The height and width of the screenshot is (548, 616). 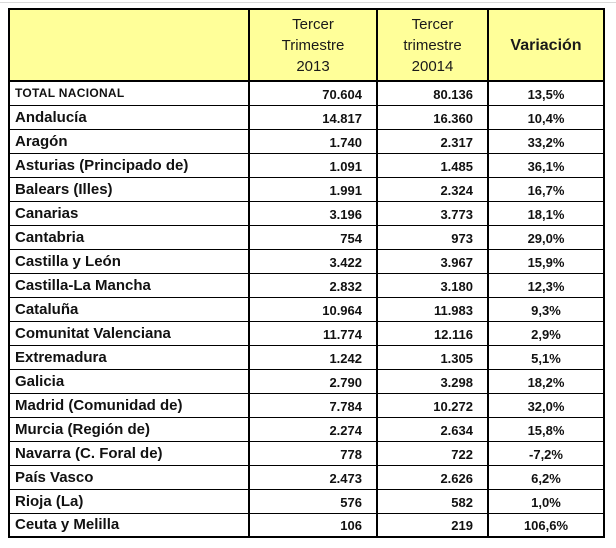 What do you see at coordinates (129, 285) in the screenshot?
I see `region-name-cell: Castilla-La Mancha` at bounding box center [129, 285].